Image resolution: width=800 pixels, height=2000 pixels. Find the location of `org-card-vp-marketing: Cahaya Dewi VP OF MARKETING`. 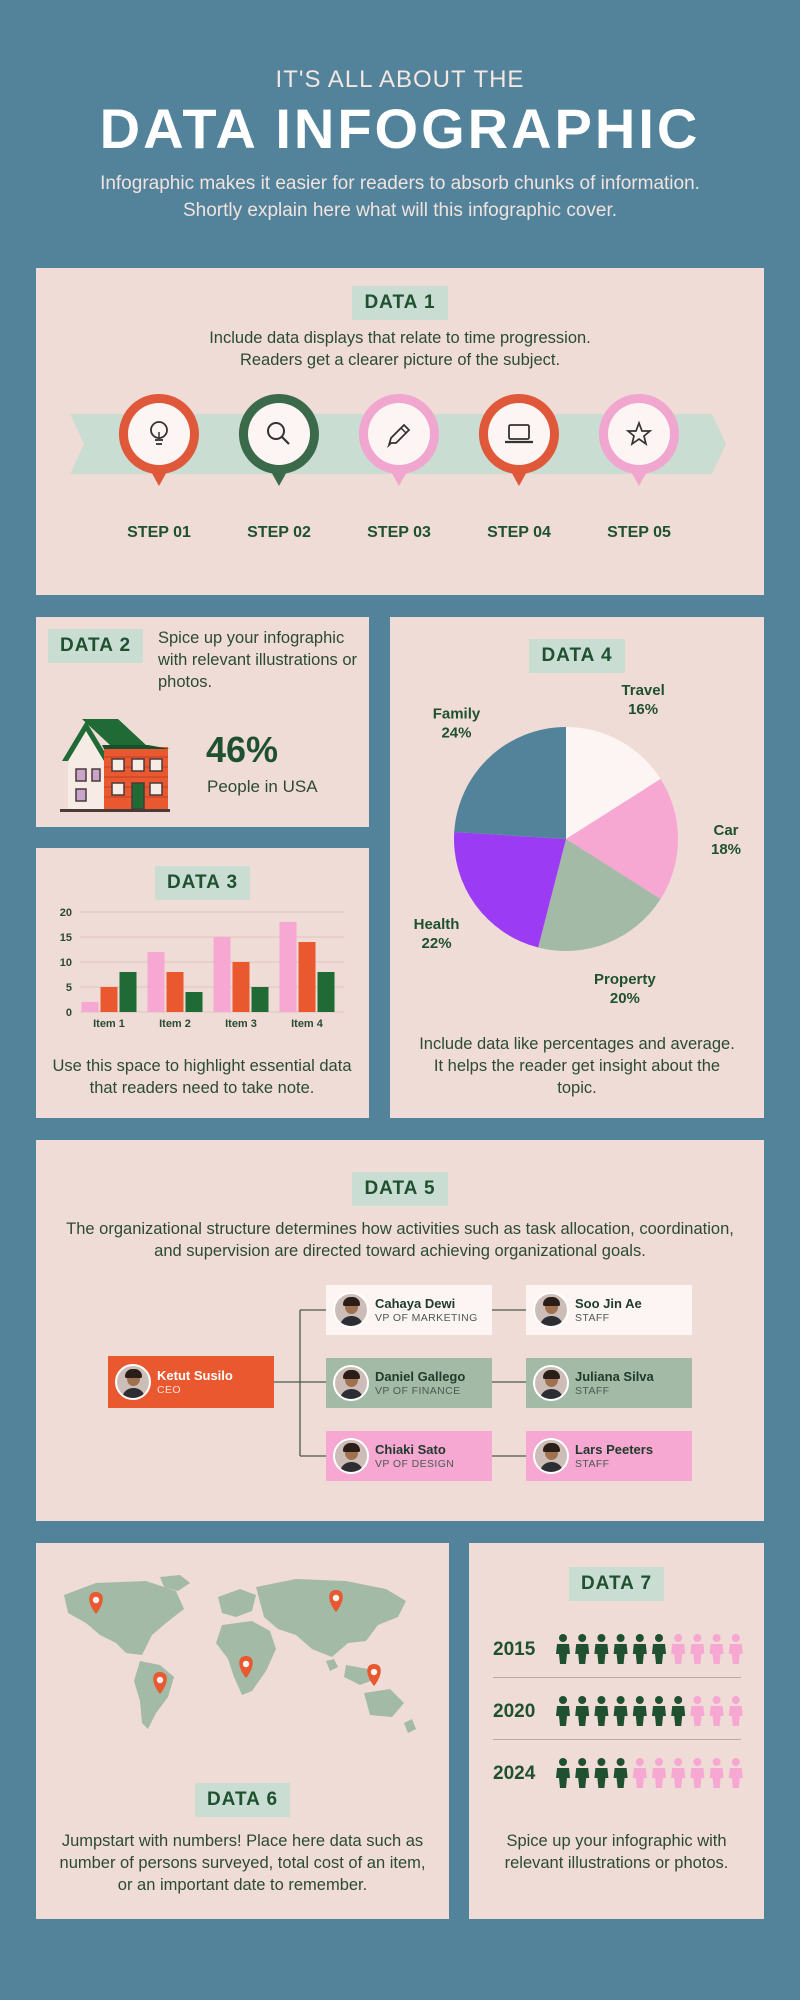

org-card-vp-marketing: Cahaya Dewi VP OF MARKETING is located at coordinates (409, 1310).